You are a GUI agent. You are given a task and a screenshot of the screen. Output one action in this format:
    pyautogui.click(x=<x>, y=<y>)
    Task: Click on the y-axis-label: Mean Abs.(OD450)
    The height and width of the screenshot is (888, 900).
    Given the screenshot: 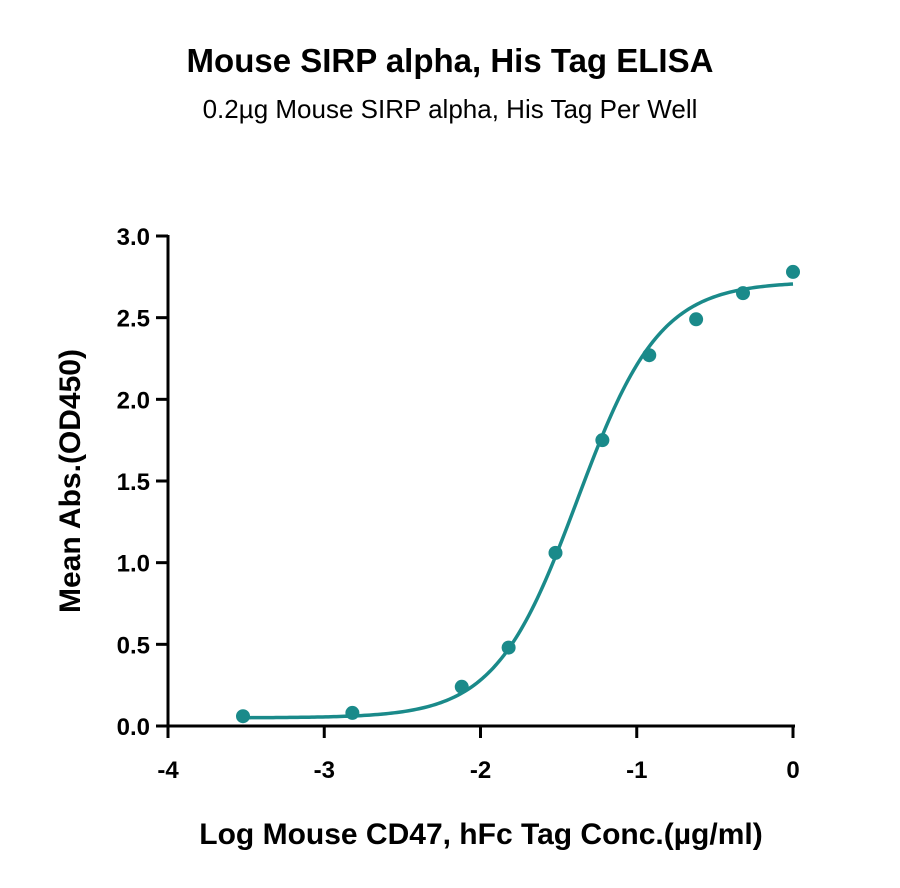 What is the action you would take?
    pyautogui.click(x=70, y=481)
    